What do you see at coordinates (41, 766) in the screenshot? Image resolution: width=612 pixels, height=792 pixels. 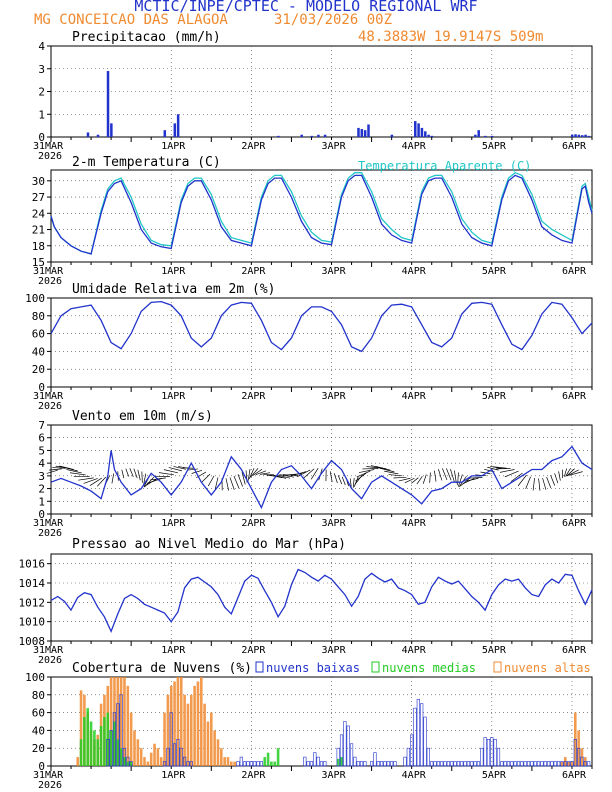 I see `y-tick-label: 0` at bounding box center [41, 766].